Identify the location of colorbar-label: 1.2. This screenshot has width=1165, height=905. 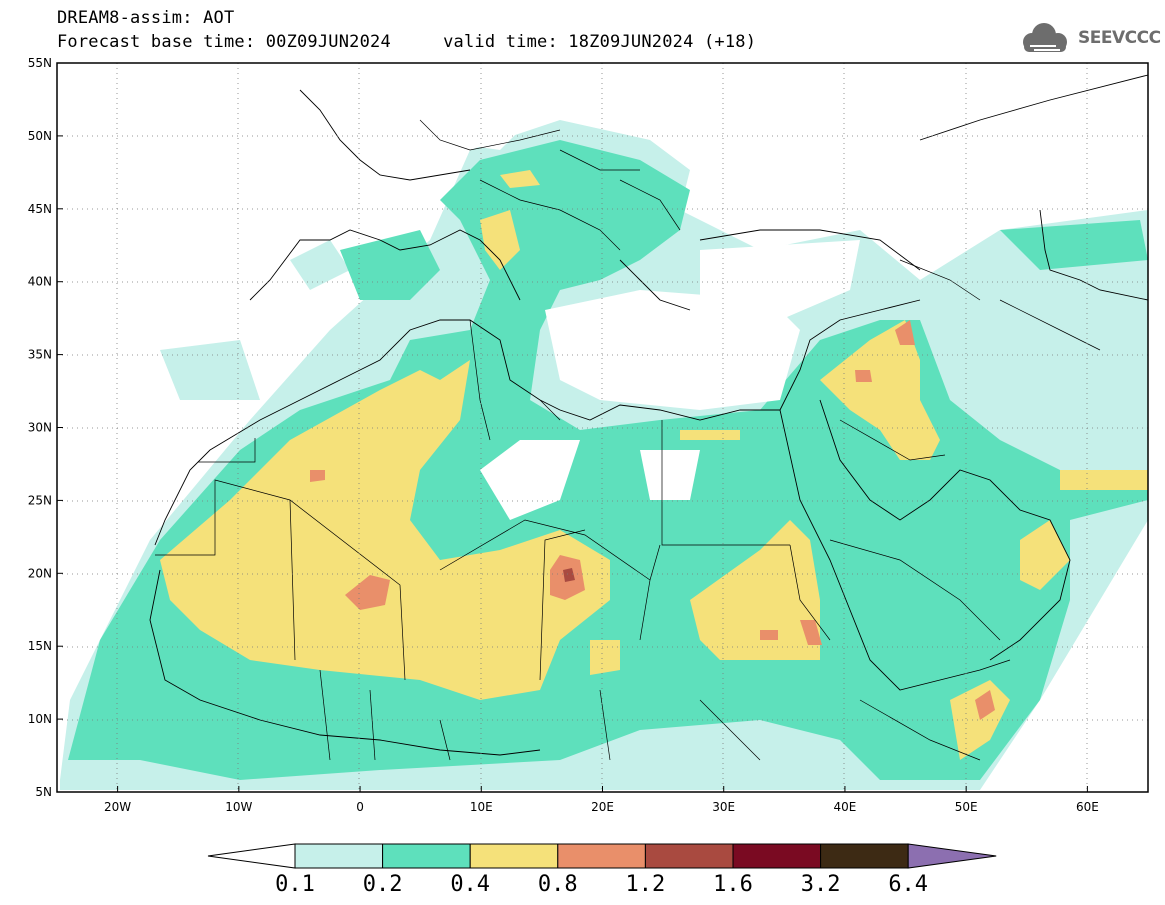
(646, 884).